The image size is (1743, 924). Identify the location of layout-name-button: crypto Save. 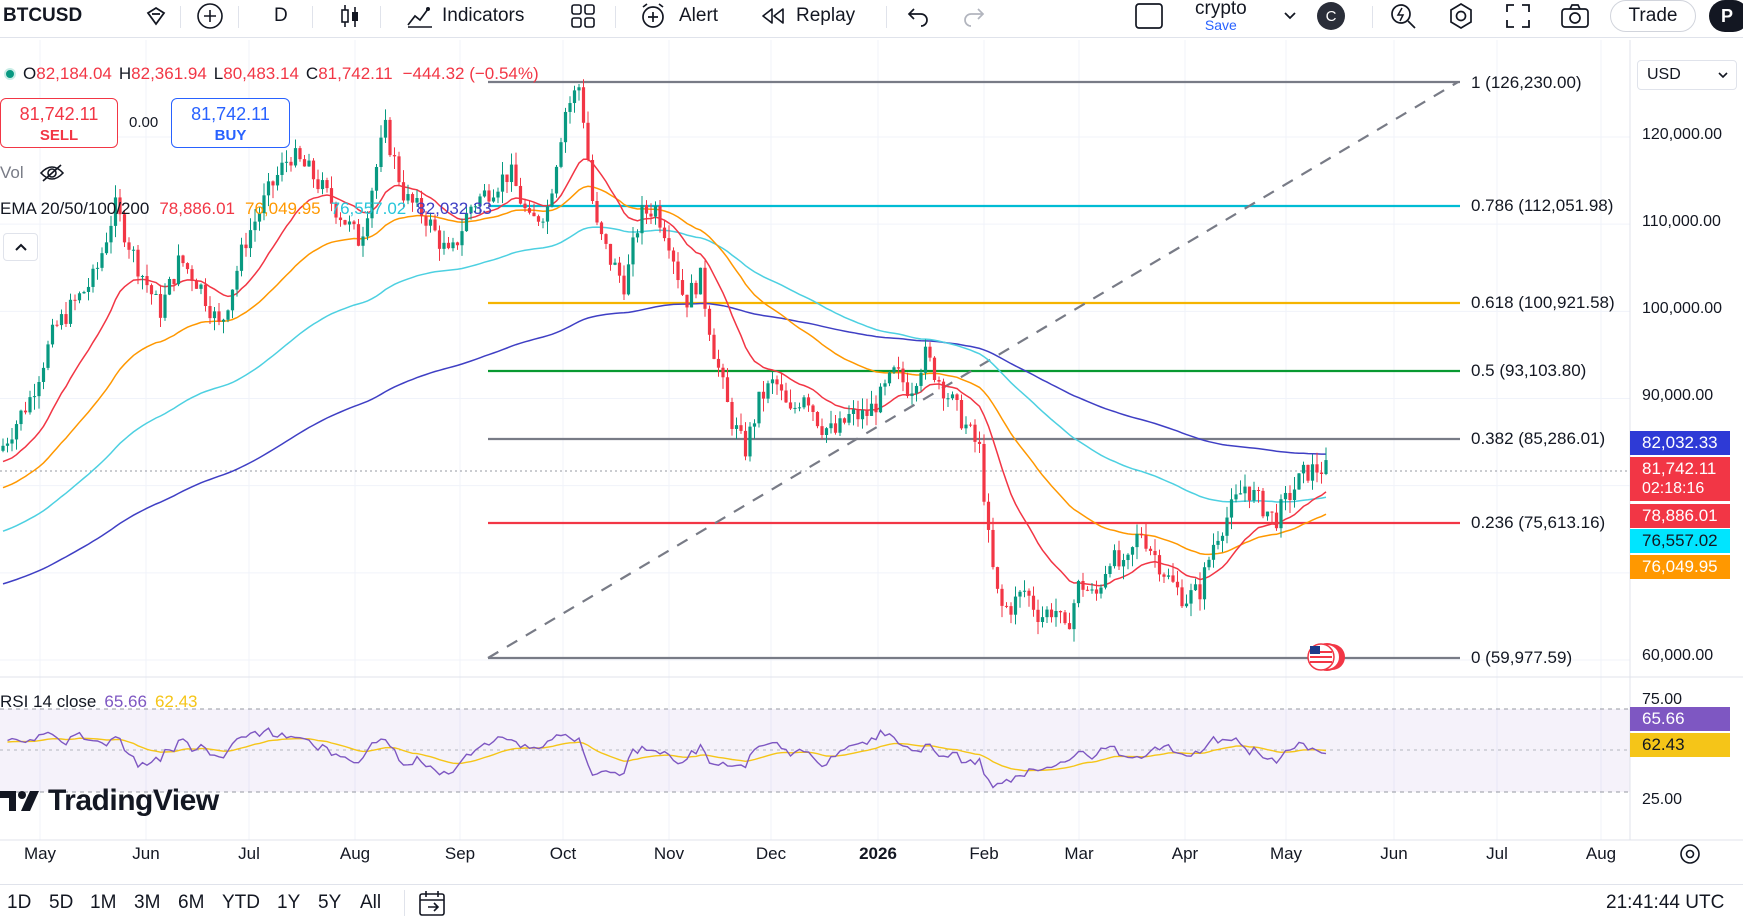
(1221, 18).